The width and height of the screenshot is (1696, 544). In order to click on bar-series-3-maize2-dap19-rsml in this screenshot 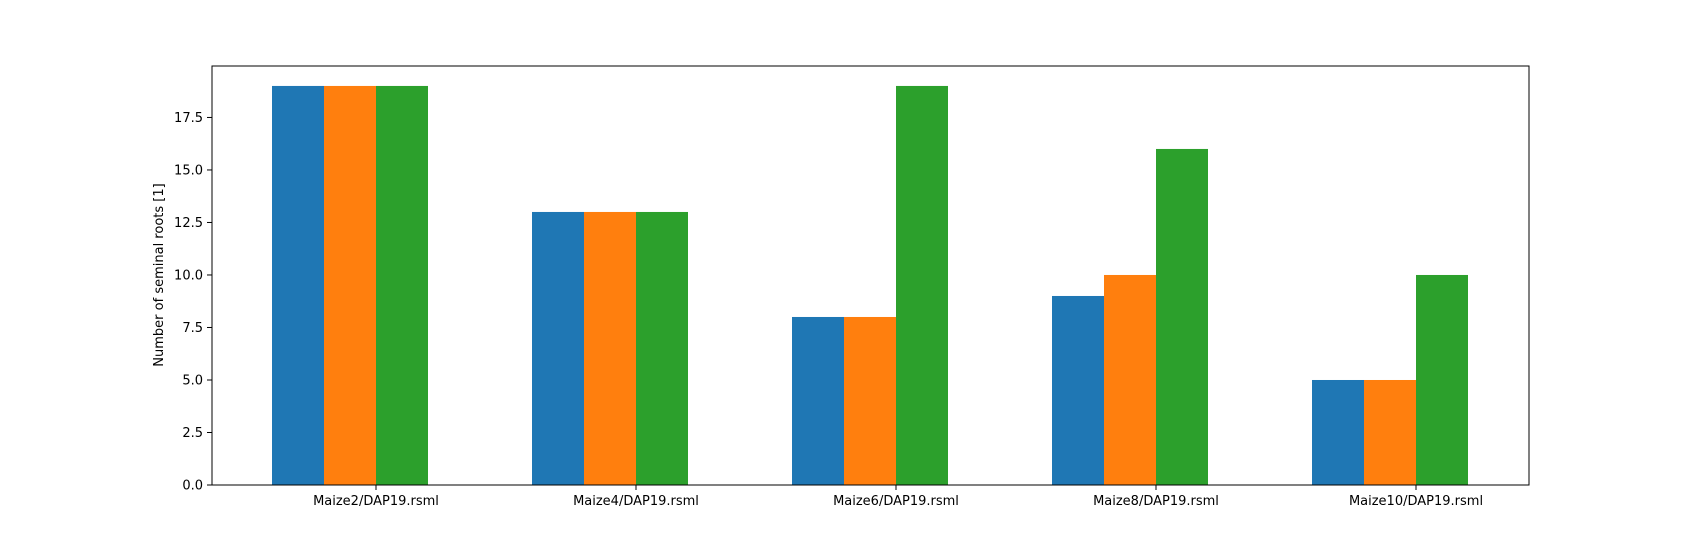, I will do `click(402, 285)`.